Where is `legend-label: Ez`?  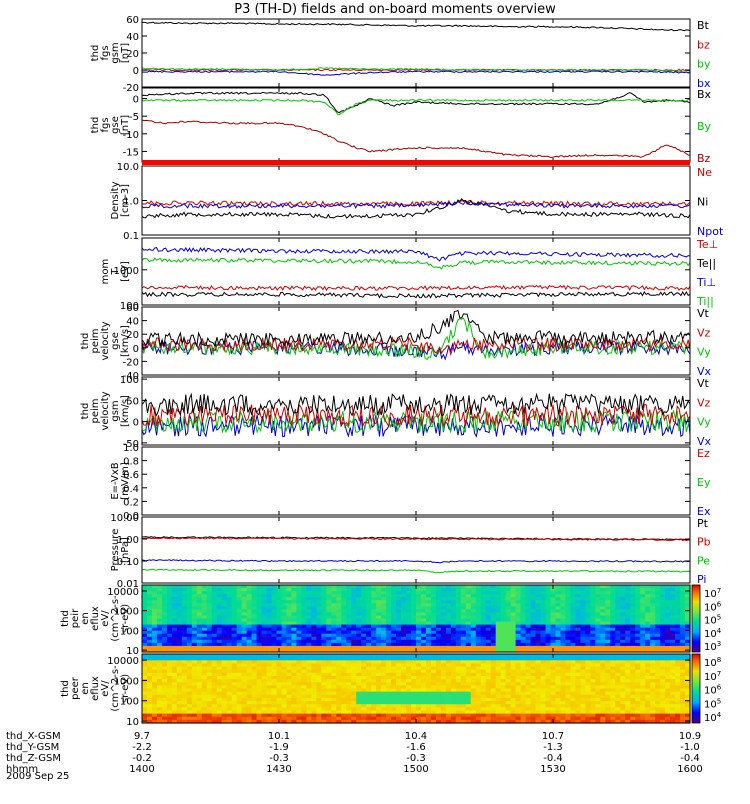 legend-label: Ez is located at coordinates (703, 453).